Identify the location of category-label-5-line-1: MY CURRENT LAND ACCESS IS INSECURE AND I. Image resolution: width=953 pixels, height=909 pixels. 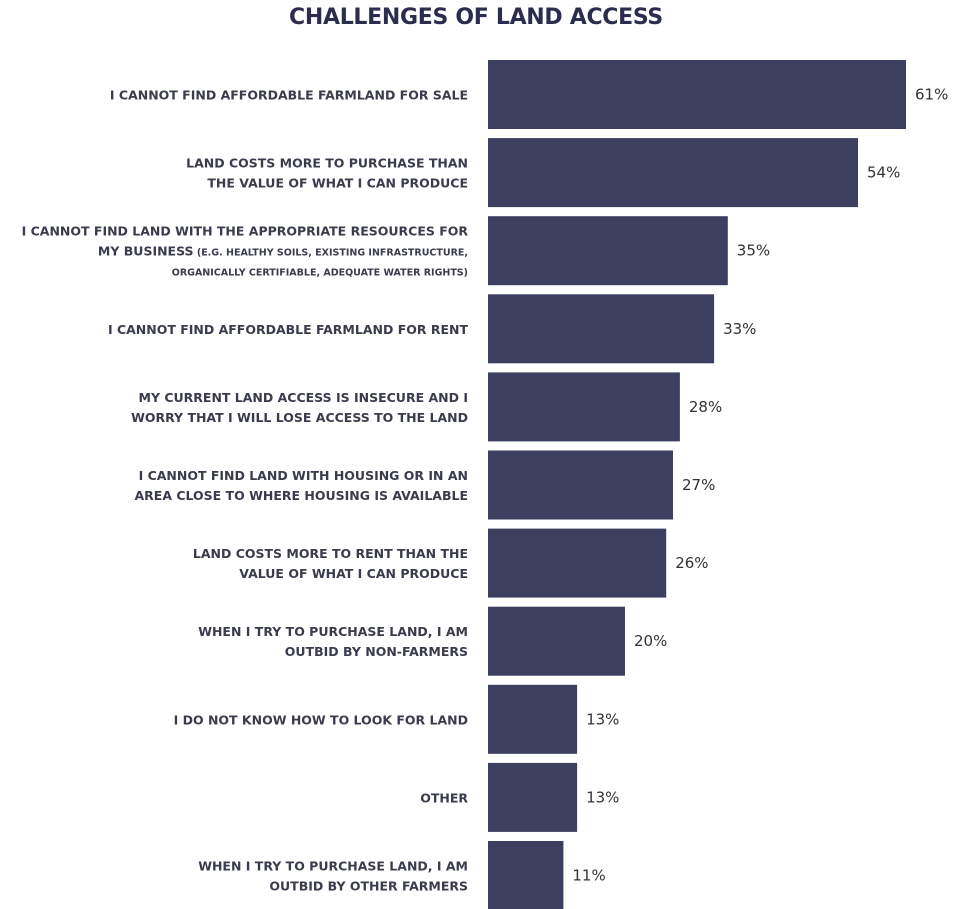
(304, 397).